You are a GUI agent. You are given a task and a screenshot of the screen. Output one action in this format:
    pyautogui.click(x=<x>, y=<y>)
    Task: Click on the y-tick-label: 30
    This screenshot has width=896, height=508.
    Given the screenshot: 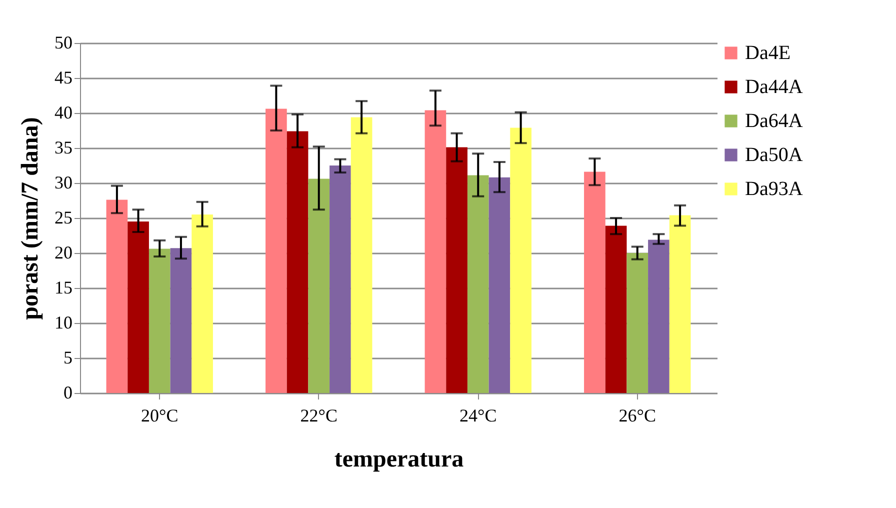 What is the action you would take?
    pyautogui.click(x=63, y=182)
    